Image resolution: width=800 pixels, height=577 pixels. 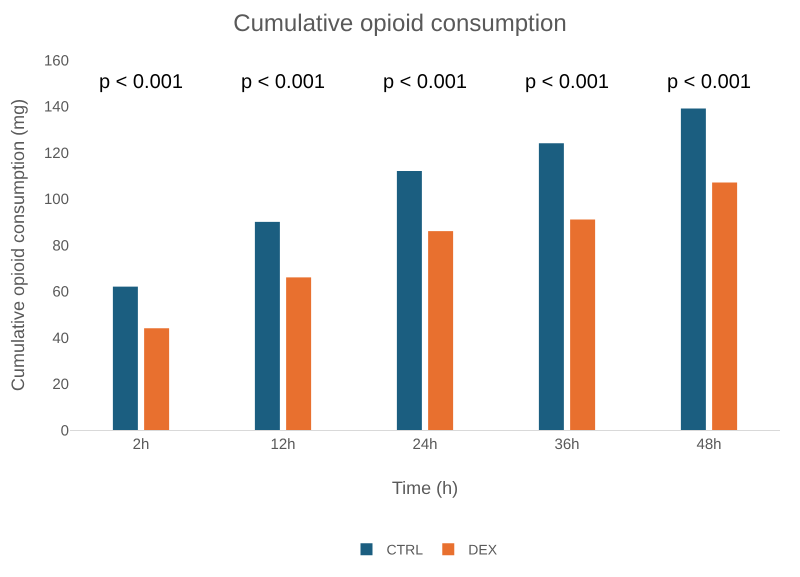 I want to click on y-tick-label: 80, so click(x=60, y=245).